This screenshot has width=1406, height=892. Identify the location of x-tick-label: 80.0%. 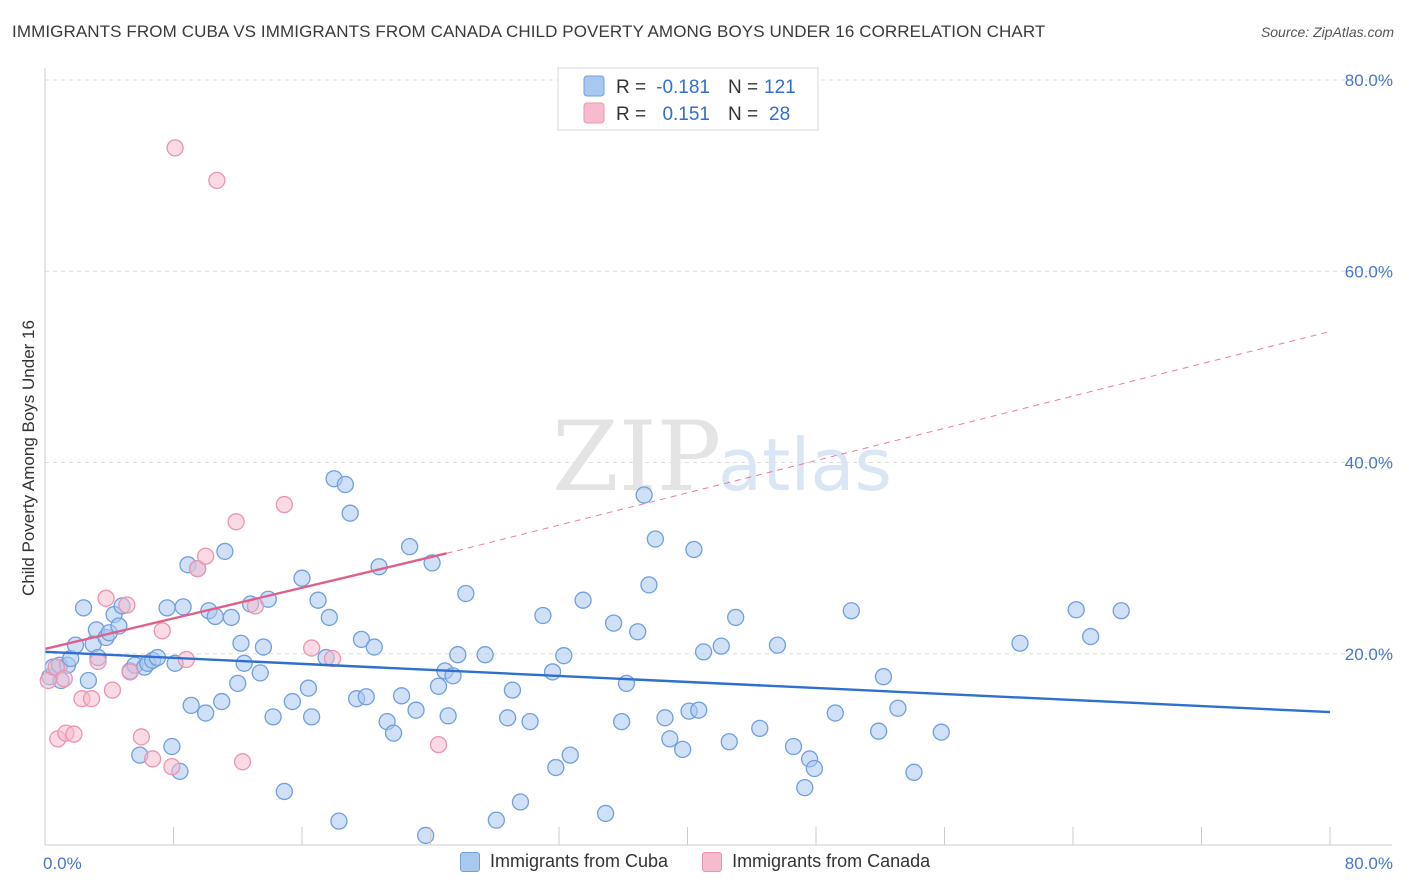
(1369, 863).